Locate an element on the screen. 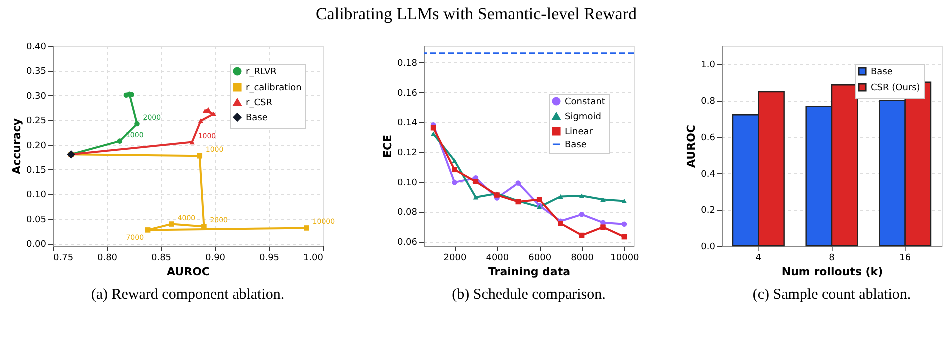 The width and height of the screenshot is (948, 343). y-tick-label: 0.14 is located at coordinates (407, 123).